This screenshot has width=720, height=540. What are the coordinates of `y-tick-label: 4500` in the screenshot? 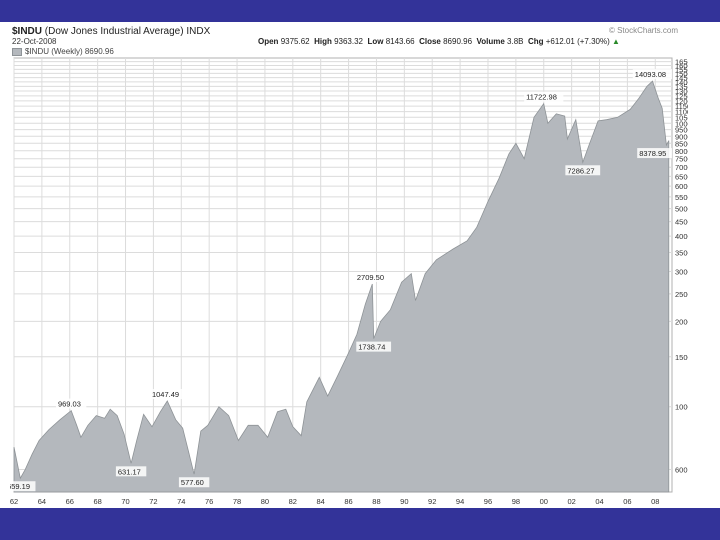 It's located at (681, 222).